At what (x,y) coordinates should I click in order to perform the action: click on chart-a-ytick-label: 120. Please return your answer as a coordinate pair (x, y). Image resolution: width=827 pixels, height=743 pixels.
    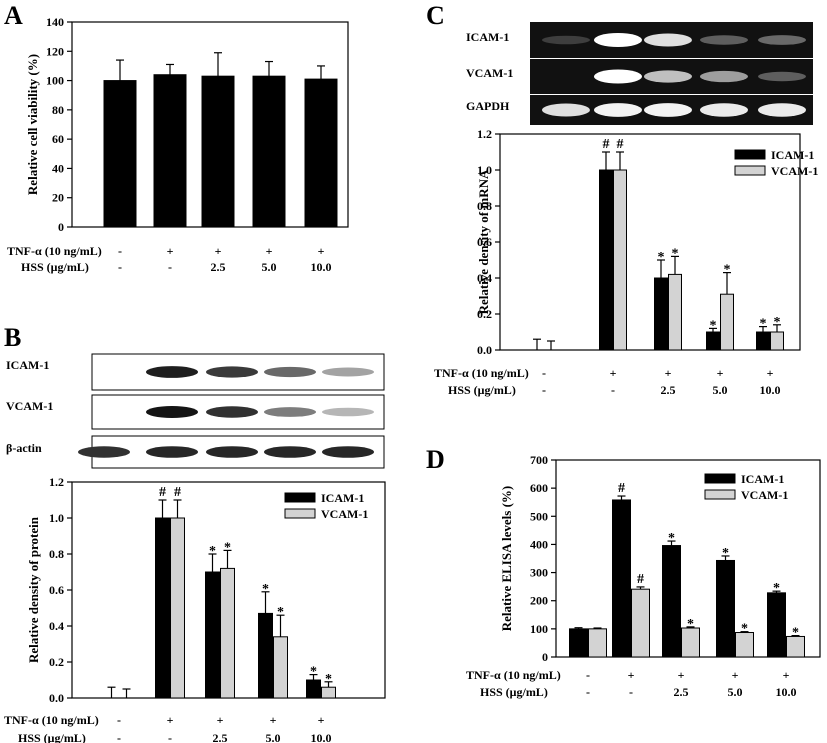
    Looking at the image, I should click on (55, 51).